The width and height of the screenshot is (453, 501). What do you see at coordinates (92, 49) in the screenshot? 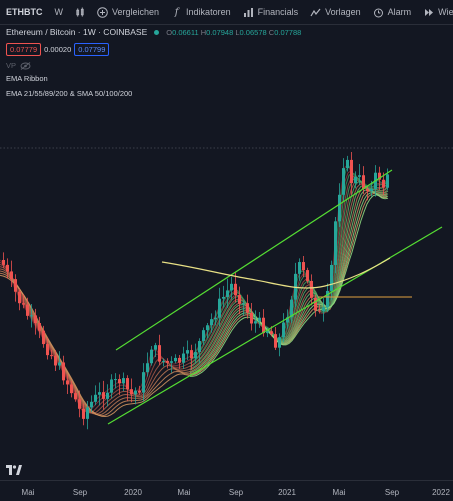
I see `buy-price-button: 0.07799` at bounding box center [92, 49].